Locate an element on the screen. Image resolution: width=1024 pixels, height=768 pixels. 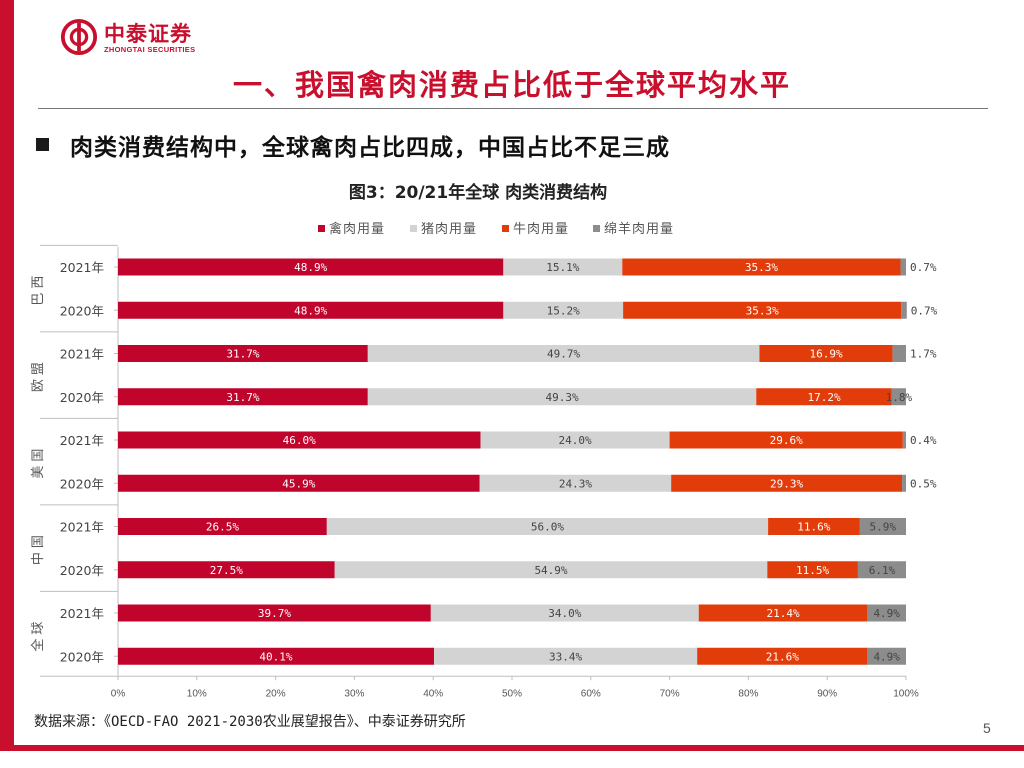
bar-value-label: 27.5% is located at coordinates (226, 570).